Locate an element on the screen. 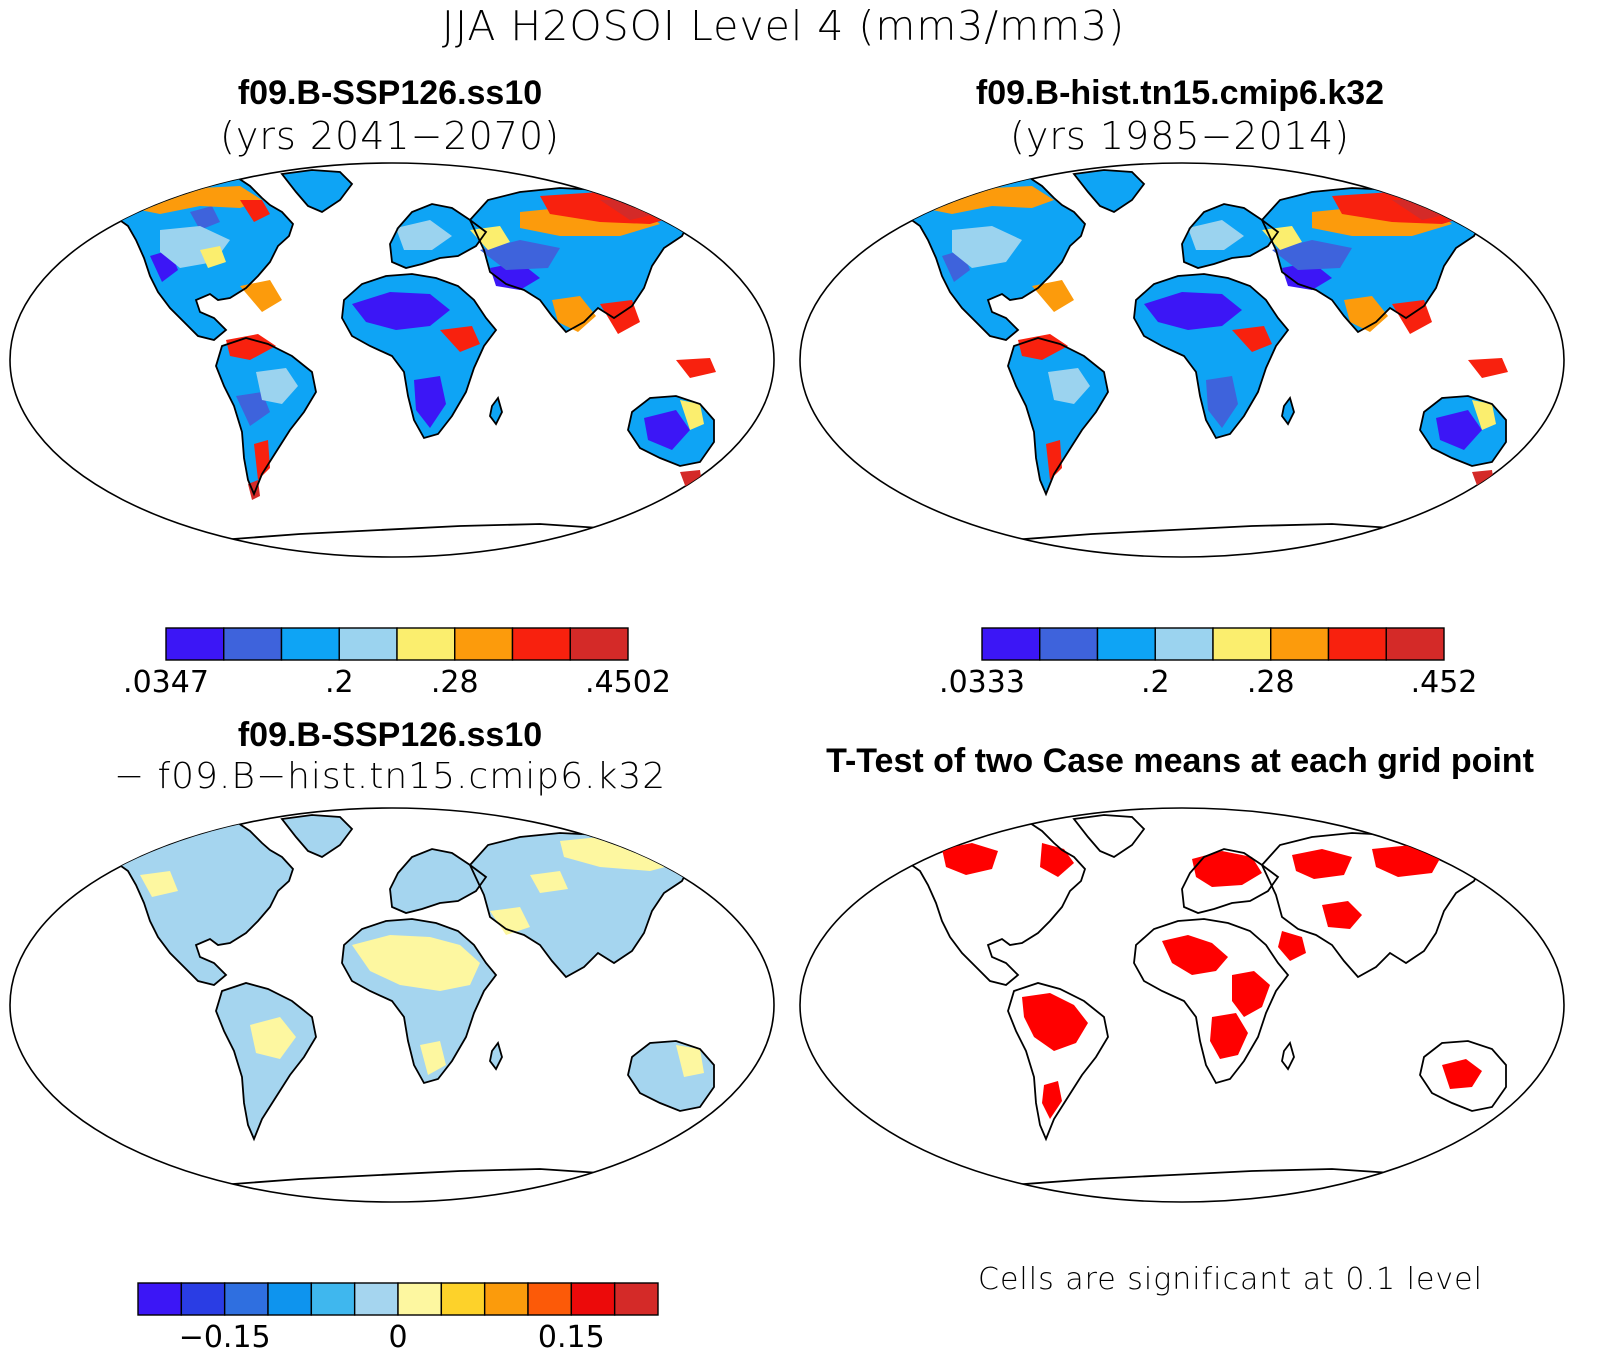 Image resolution: width=1606 pixels, height=1350 pixels. figure-title: JJA H2OSOI Level 4 (mm3/mm3) is located at coordinates (783, 26).